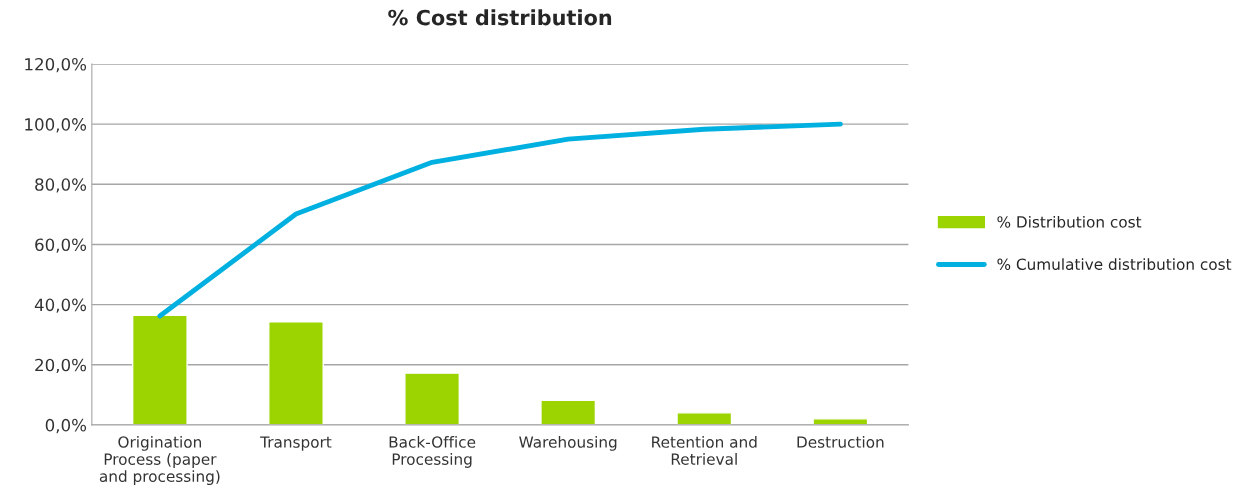 The height and width of the screenshot is (504, 1241). Describe the element at coordinates (66, 426) in the screenshot. I see `y-tick-label: 0,0%` at that location.